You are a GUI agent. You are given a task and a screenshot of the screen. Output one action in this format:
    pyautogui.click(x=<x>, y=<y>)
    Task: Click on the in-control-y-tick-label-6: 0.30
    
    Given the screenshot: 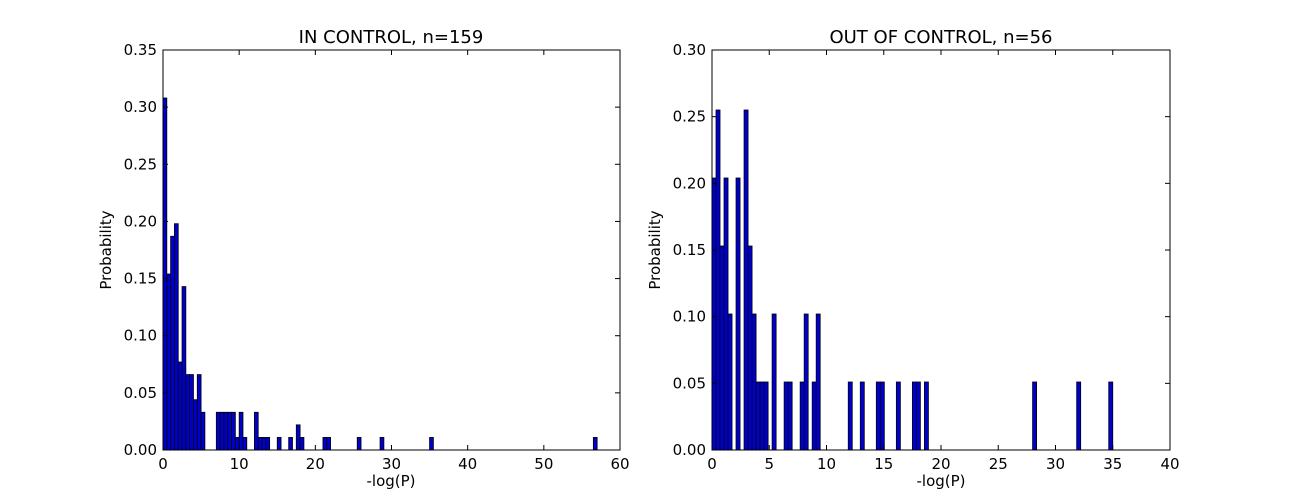 What is the action you would take?
    pyautogui.click(x=140, y=107)
    